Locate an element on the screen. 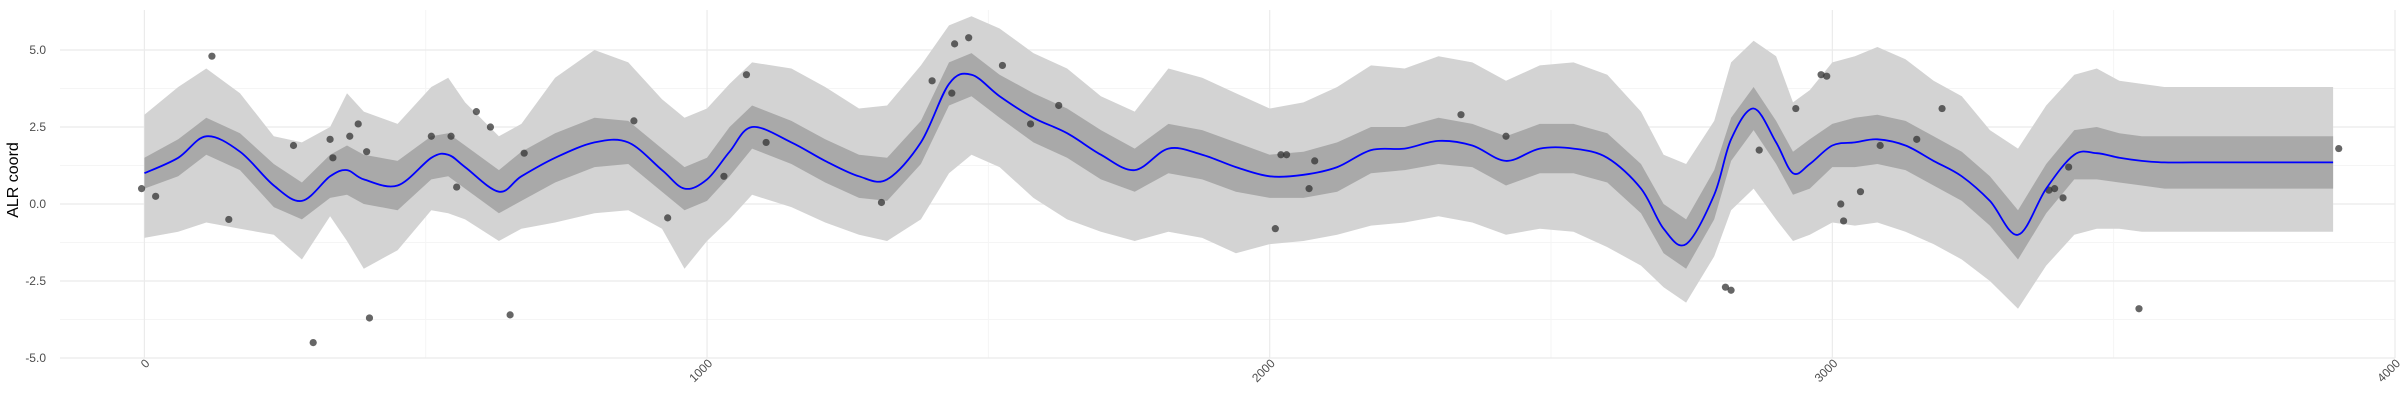  y-tick-label: 5.0 is located at coordinates (37, 50).